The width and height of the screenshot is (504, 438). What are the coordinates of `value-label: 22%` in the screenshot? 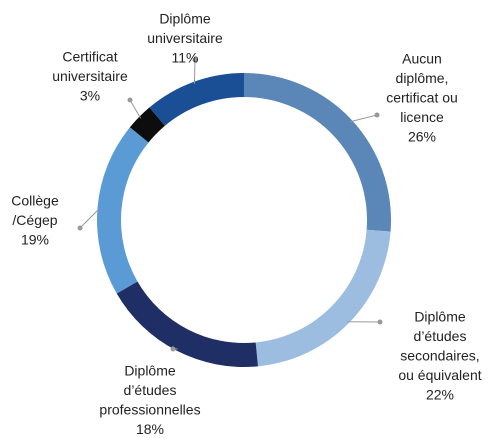 It's located at (440, 395).